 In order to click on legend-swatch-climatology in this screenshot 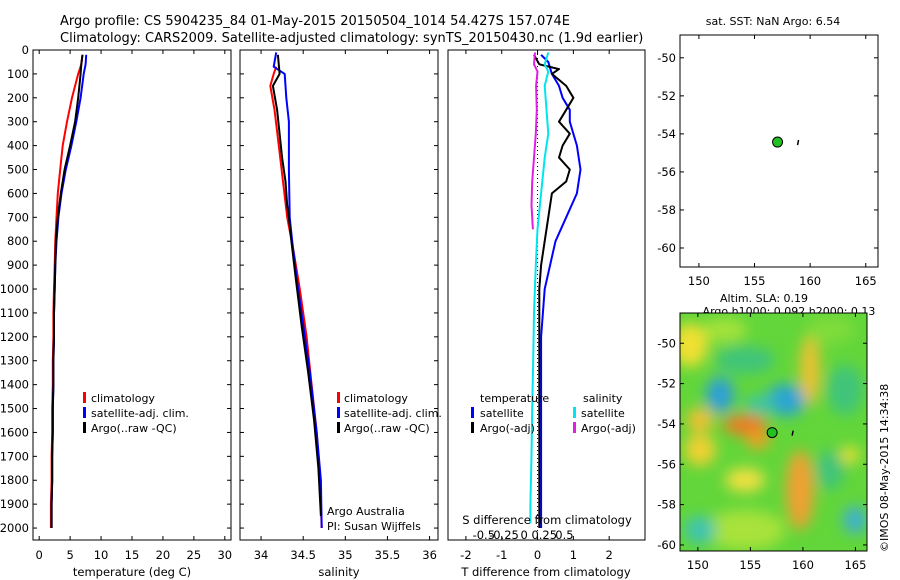, I will do `click(338, 397)`.